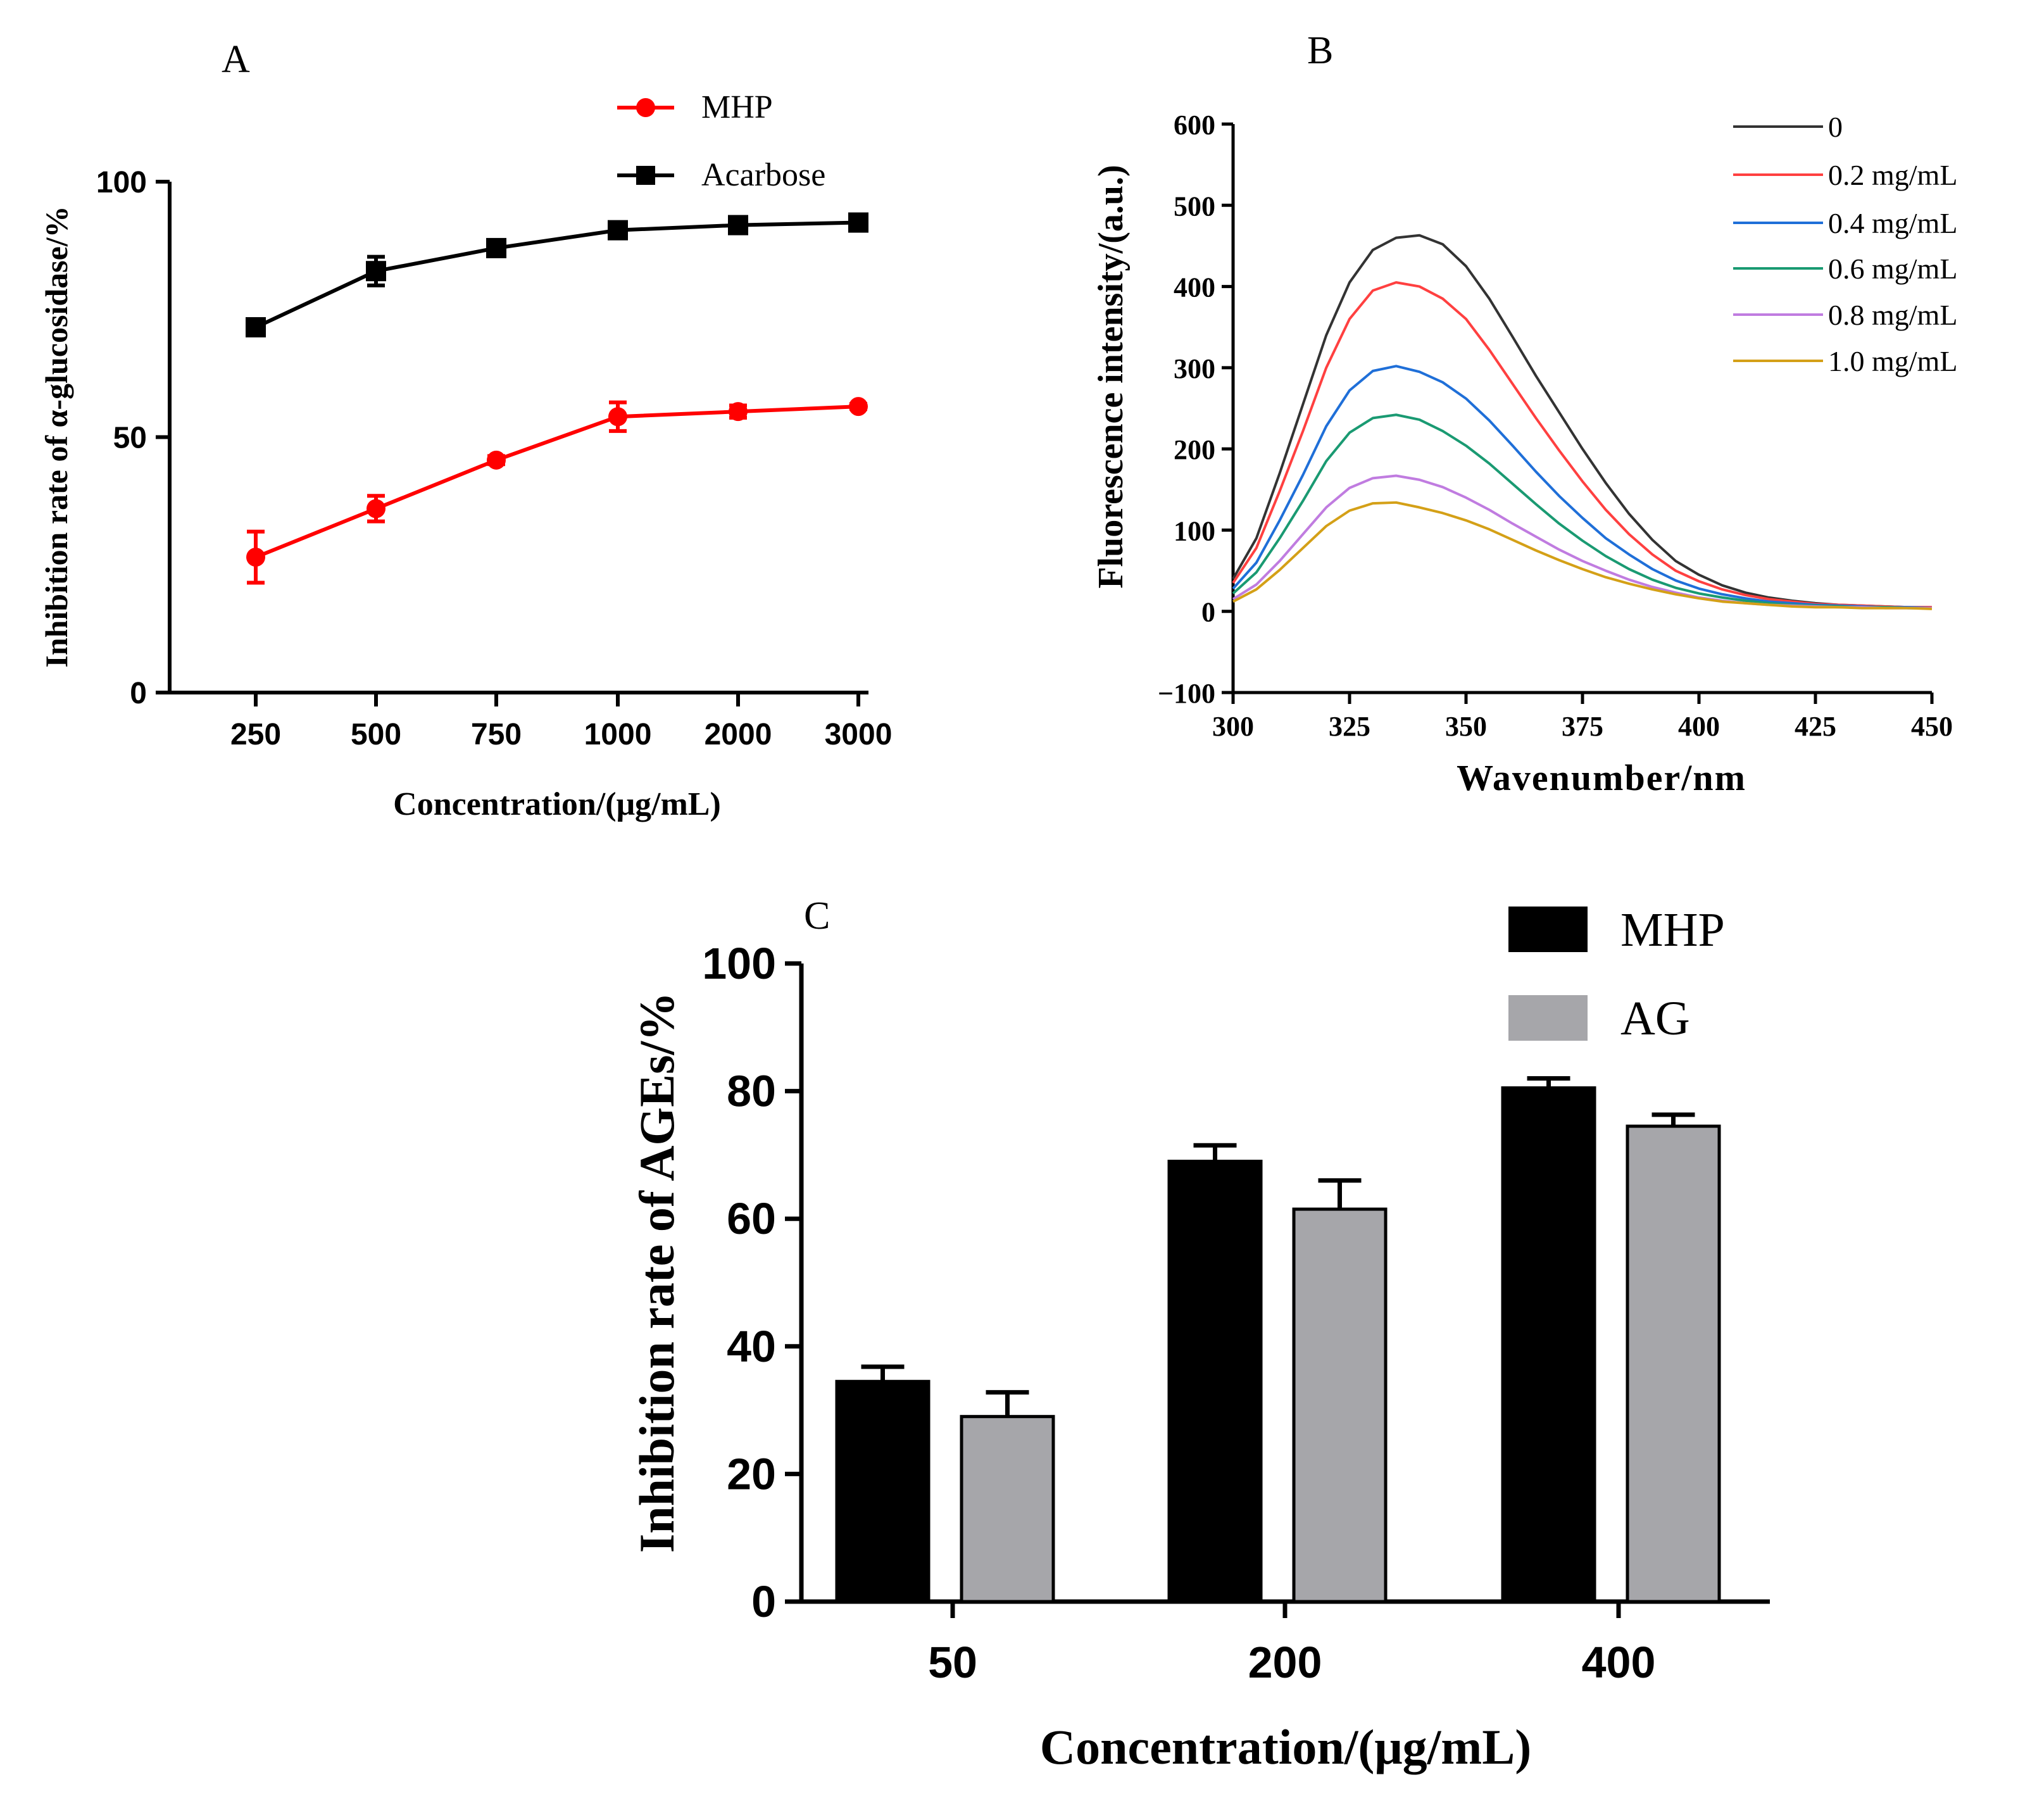 This screenshot has height=1820, width=2018. Describe the element at coordinates (496, 734) in the screenshot. I see `panel-a-x-tick-label: 750` at that location.